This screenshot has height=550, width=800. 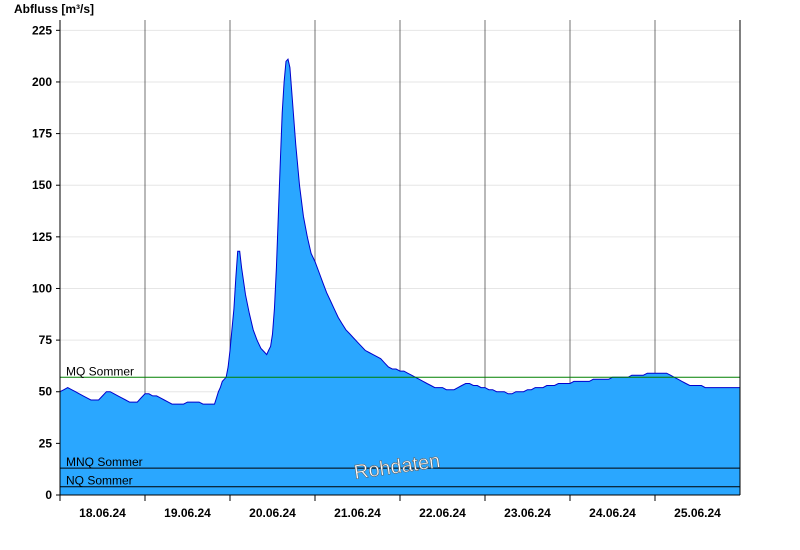 I want to click on ref-label-0: MQ Sommer, so click(x=100, y=371).